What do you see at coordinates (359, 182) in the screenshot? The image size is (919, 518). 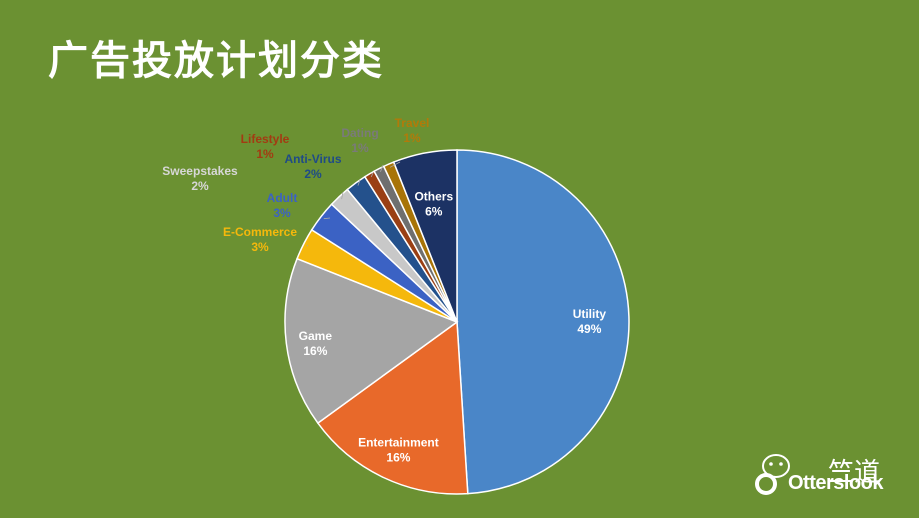 I see `leader-line-anti-virus` at bounding box center [359, 182].